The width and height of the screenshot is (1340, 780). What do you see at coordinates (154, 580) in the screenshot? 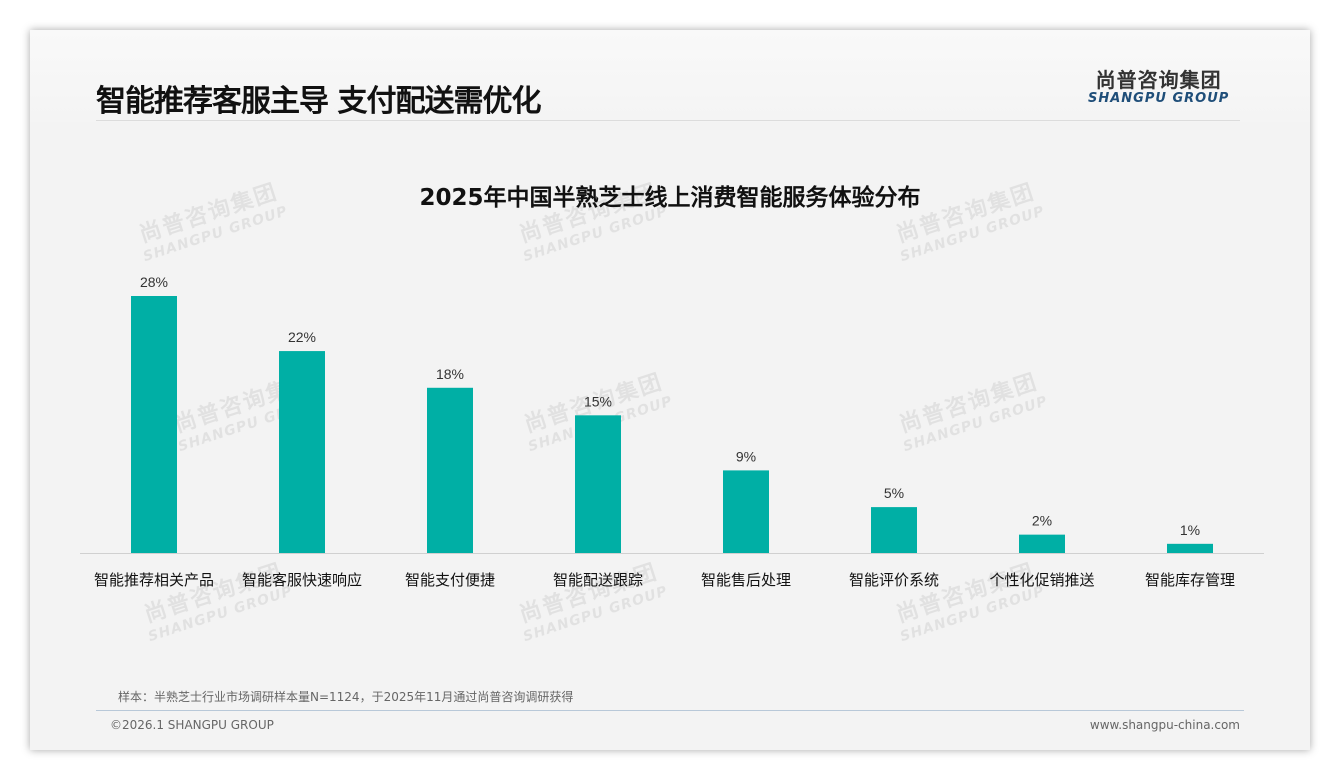
I see `category-label: 智能推荐相关产品` at bounding box center [154, 580].